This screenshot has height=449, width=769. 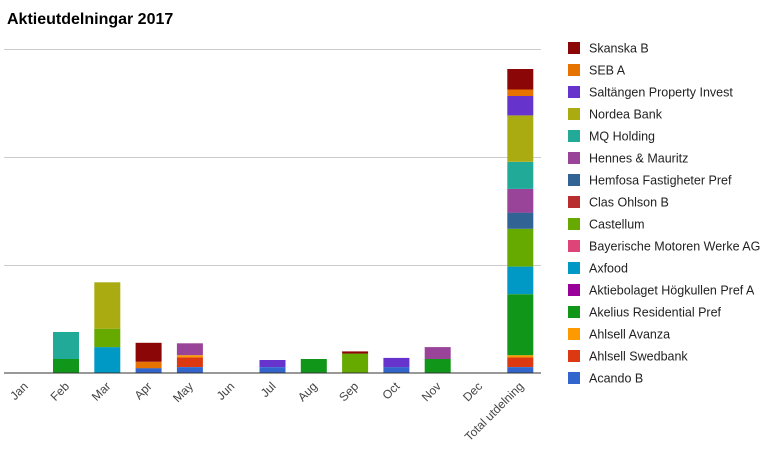 I want to click on legend-item: Saltängen Property Invest, so click(x=650, y=93).